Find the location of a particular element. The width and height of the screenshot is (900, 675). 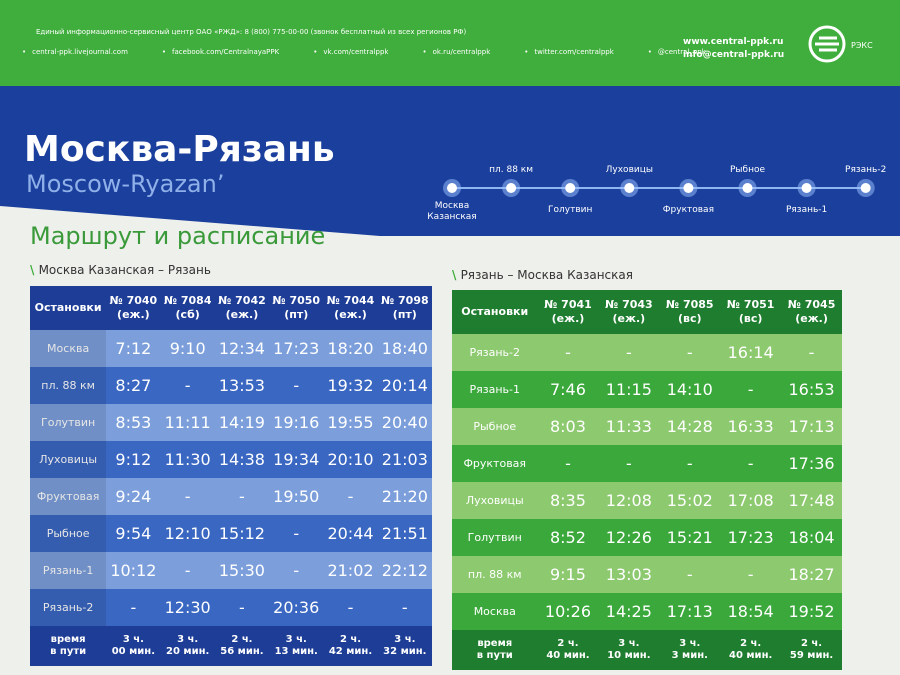

time-cell: 12:26 is located at coordinates (629, 537).